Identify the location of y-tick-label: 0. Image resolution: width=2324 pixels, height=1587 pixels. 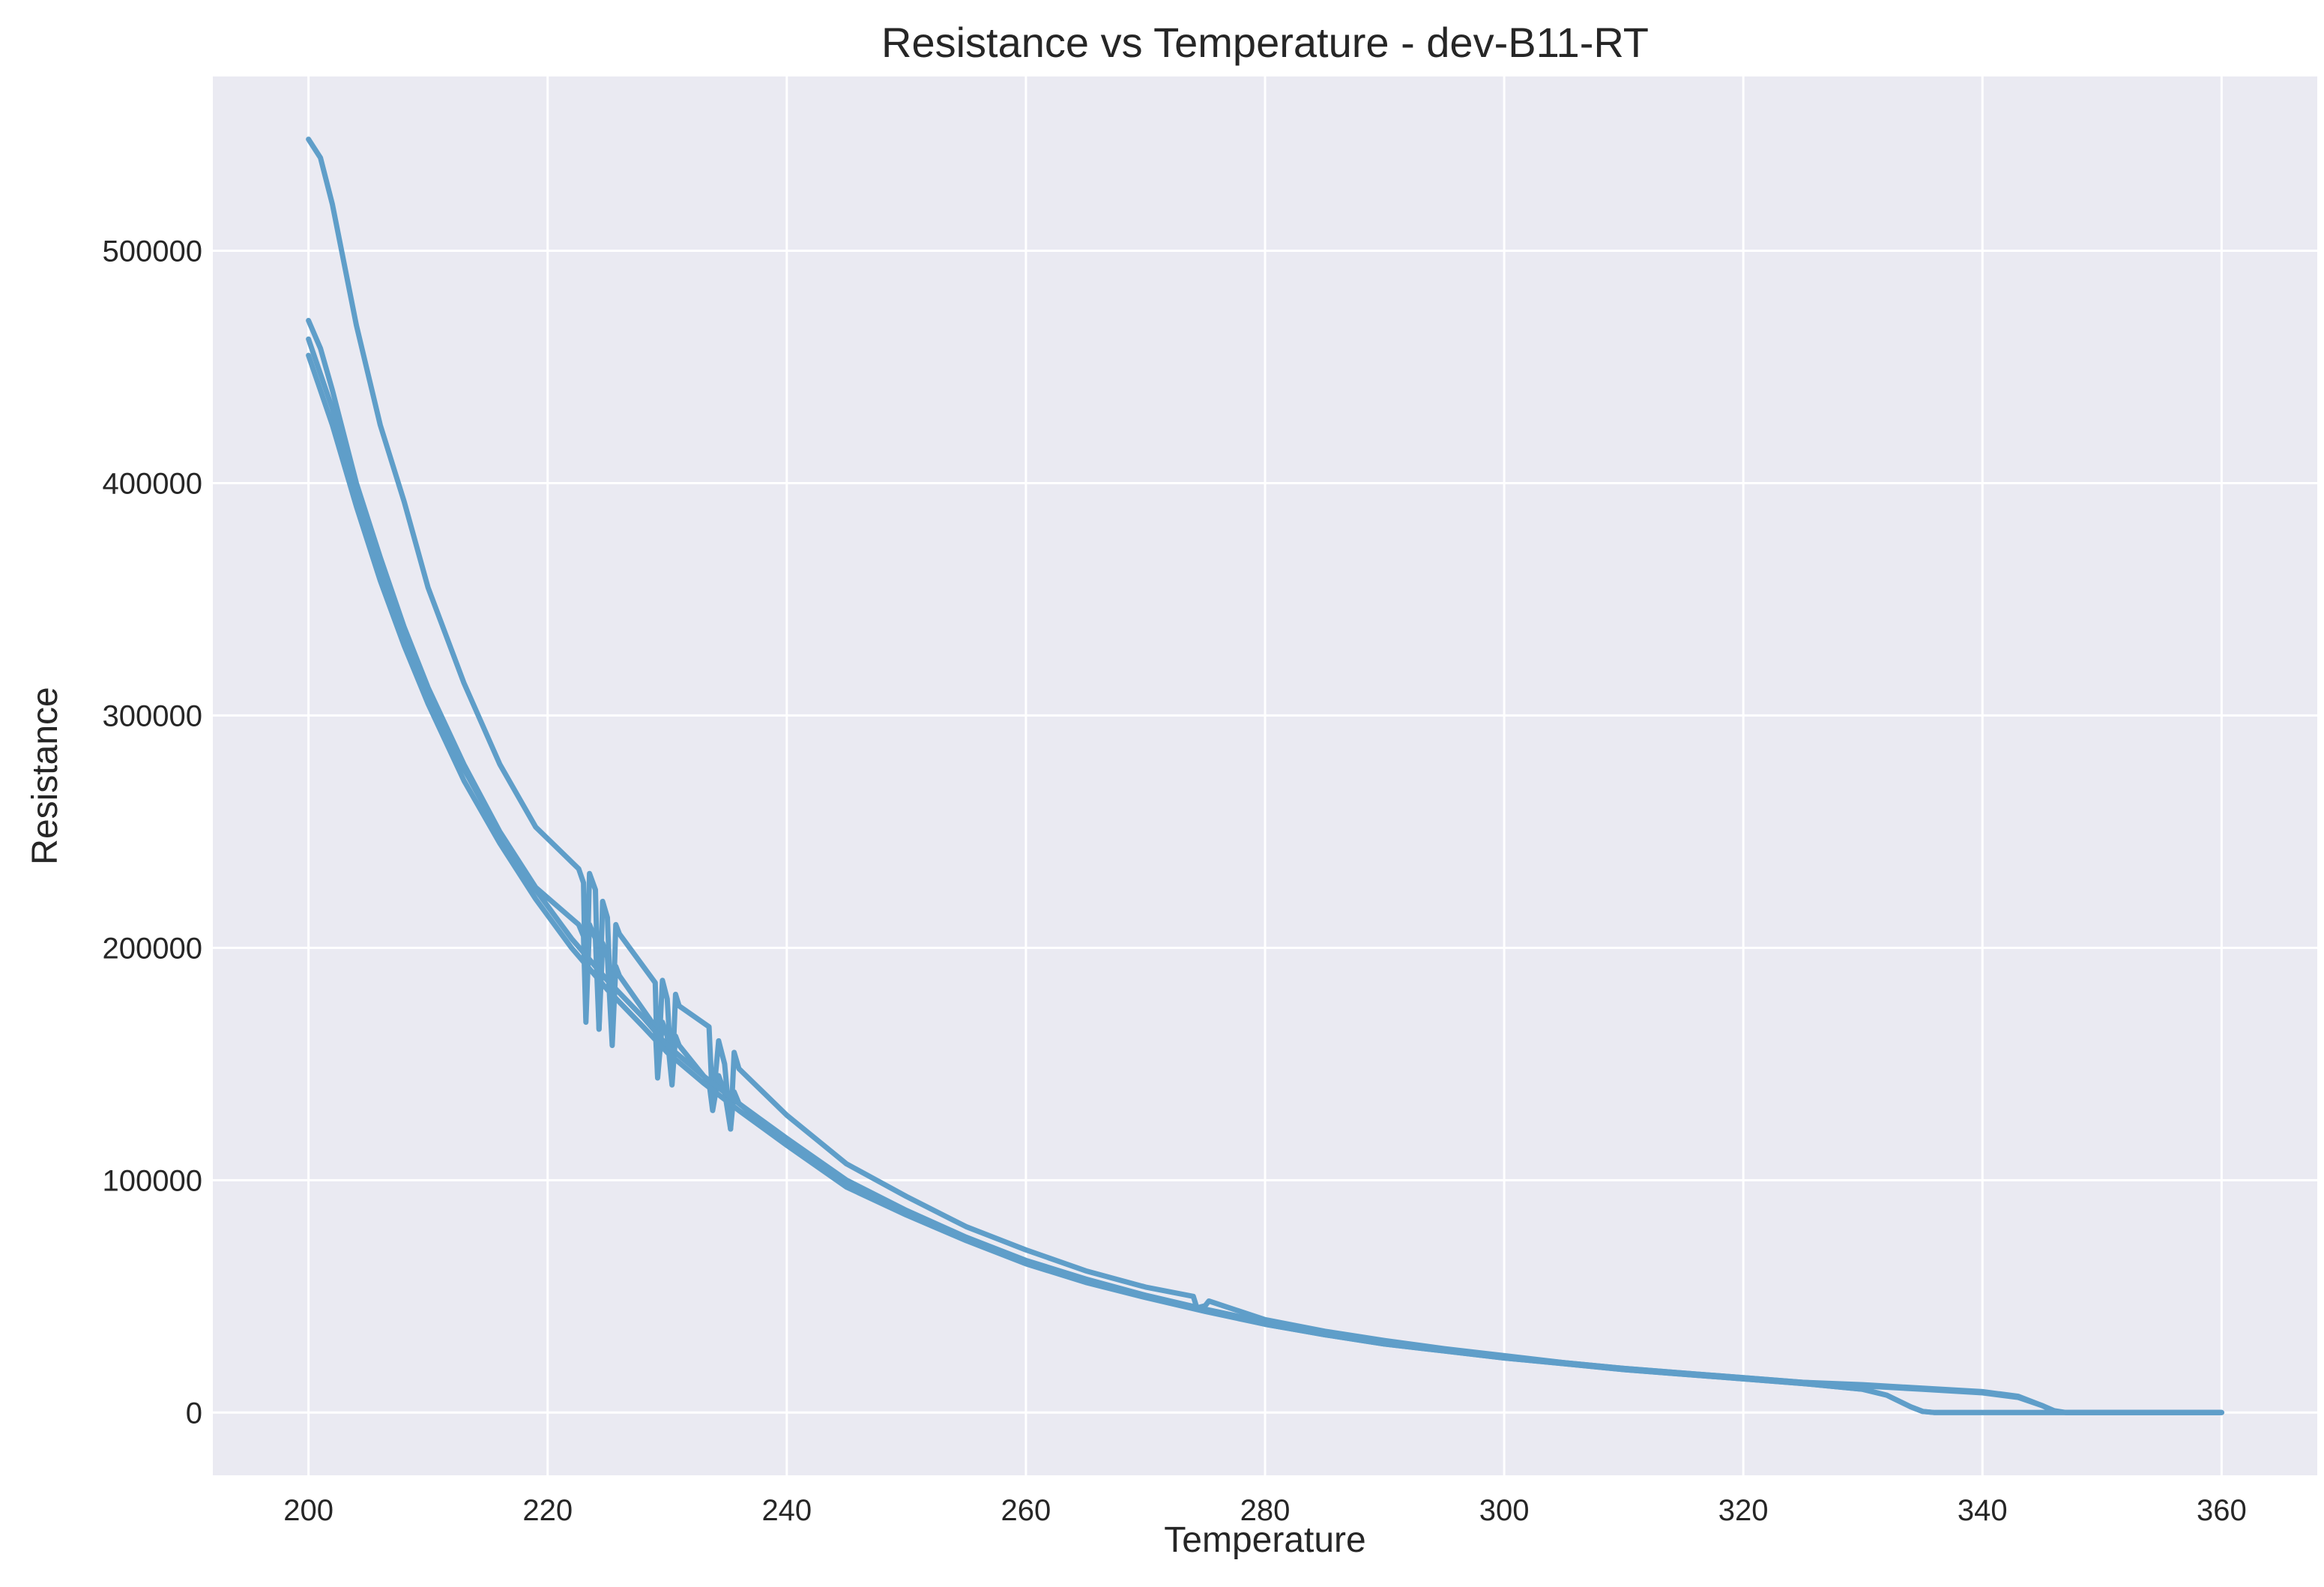
(194, 1413).